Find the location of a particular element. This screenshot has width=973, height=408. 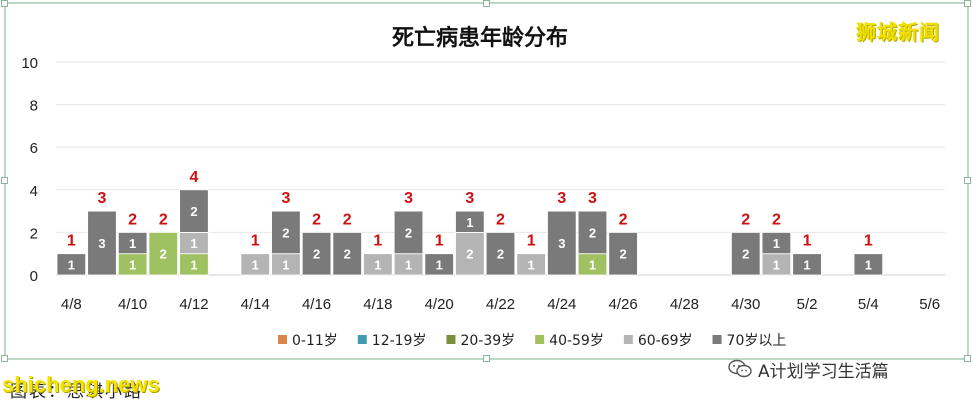

x-tick-label: 5/2 is located at coordinates (807, 304).